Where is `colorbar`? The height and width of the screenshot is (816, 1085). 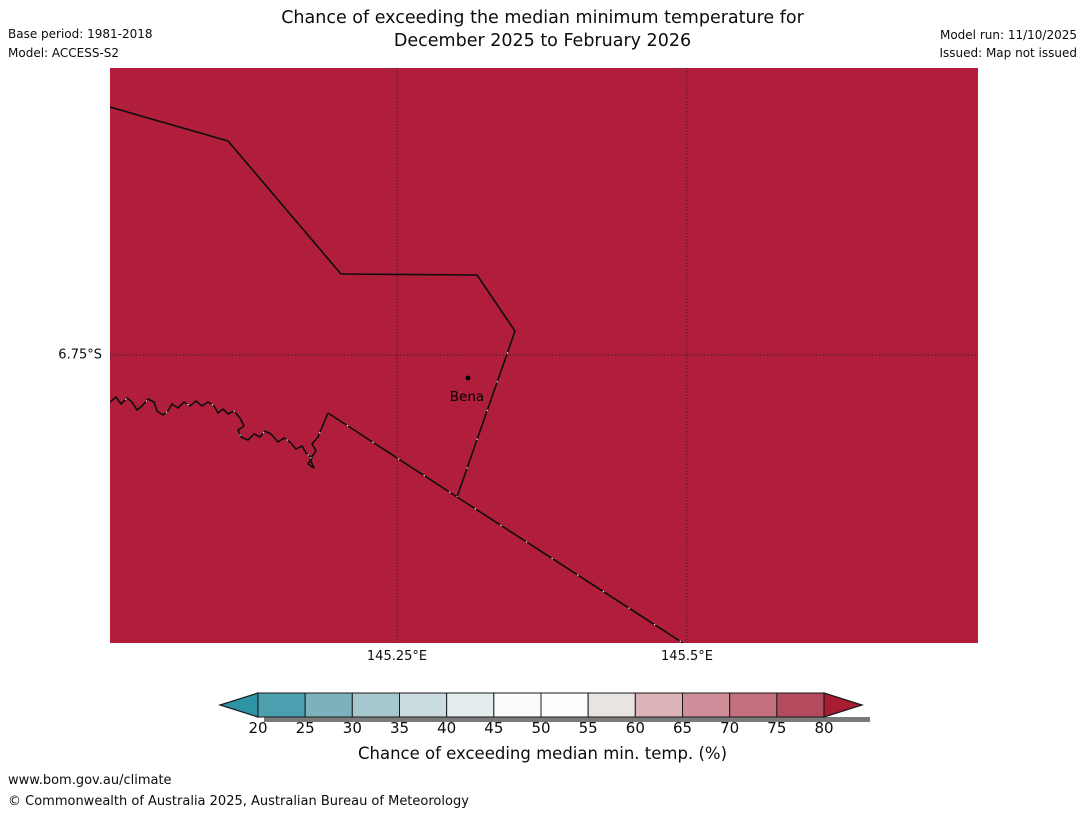
colorbar is located at coordinates (544, 707).